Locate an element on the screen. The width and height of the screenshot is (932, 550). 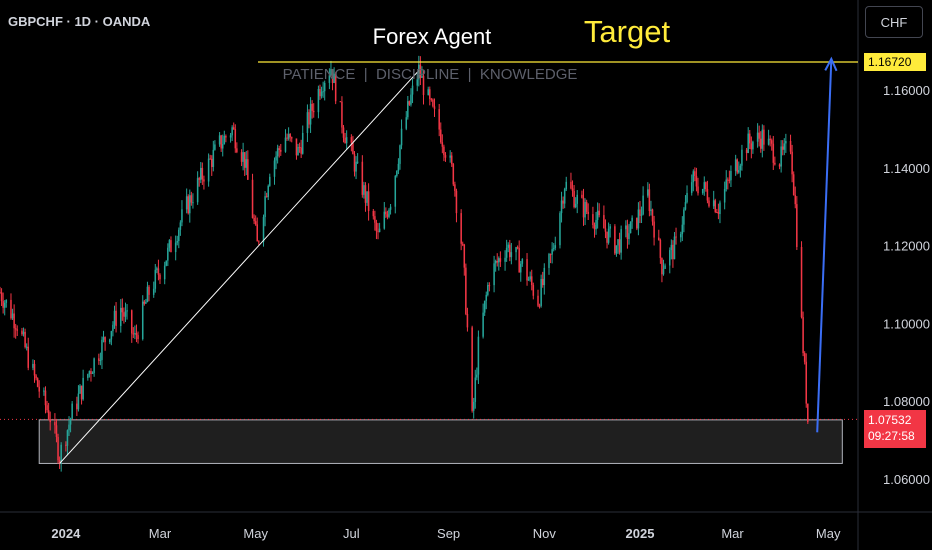
x-tick-label: Jul is located at coordinates (351, 533).